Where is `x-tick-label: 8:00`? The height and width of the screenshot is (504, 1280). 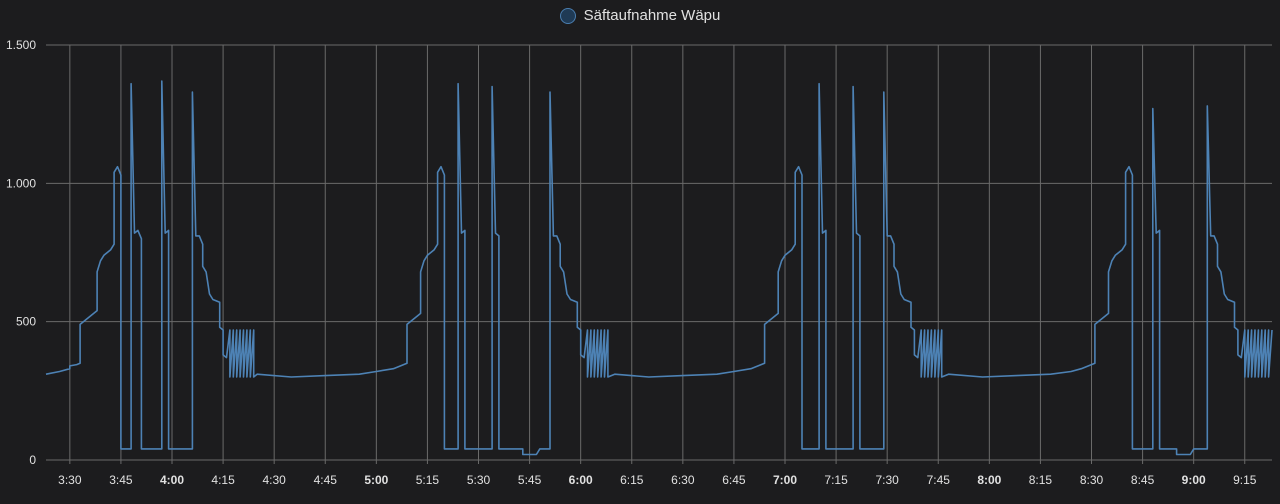 x-tick-label: 8:00 is located at coordinates (989, 480).